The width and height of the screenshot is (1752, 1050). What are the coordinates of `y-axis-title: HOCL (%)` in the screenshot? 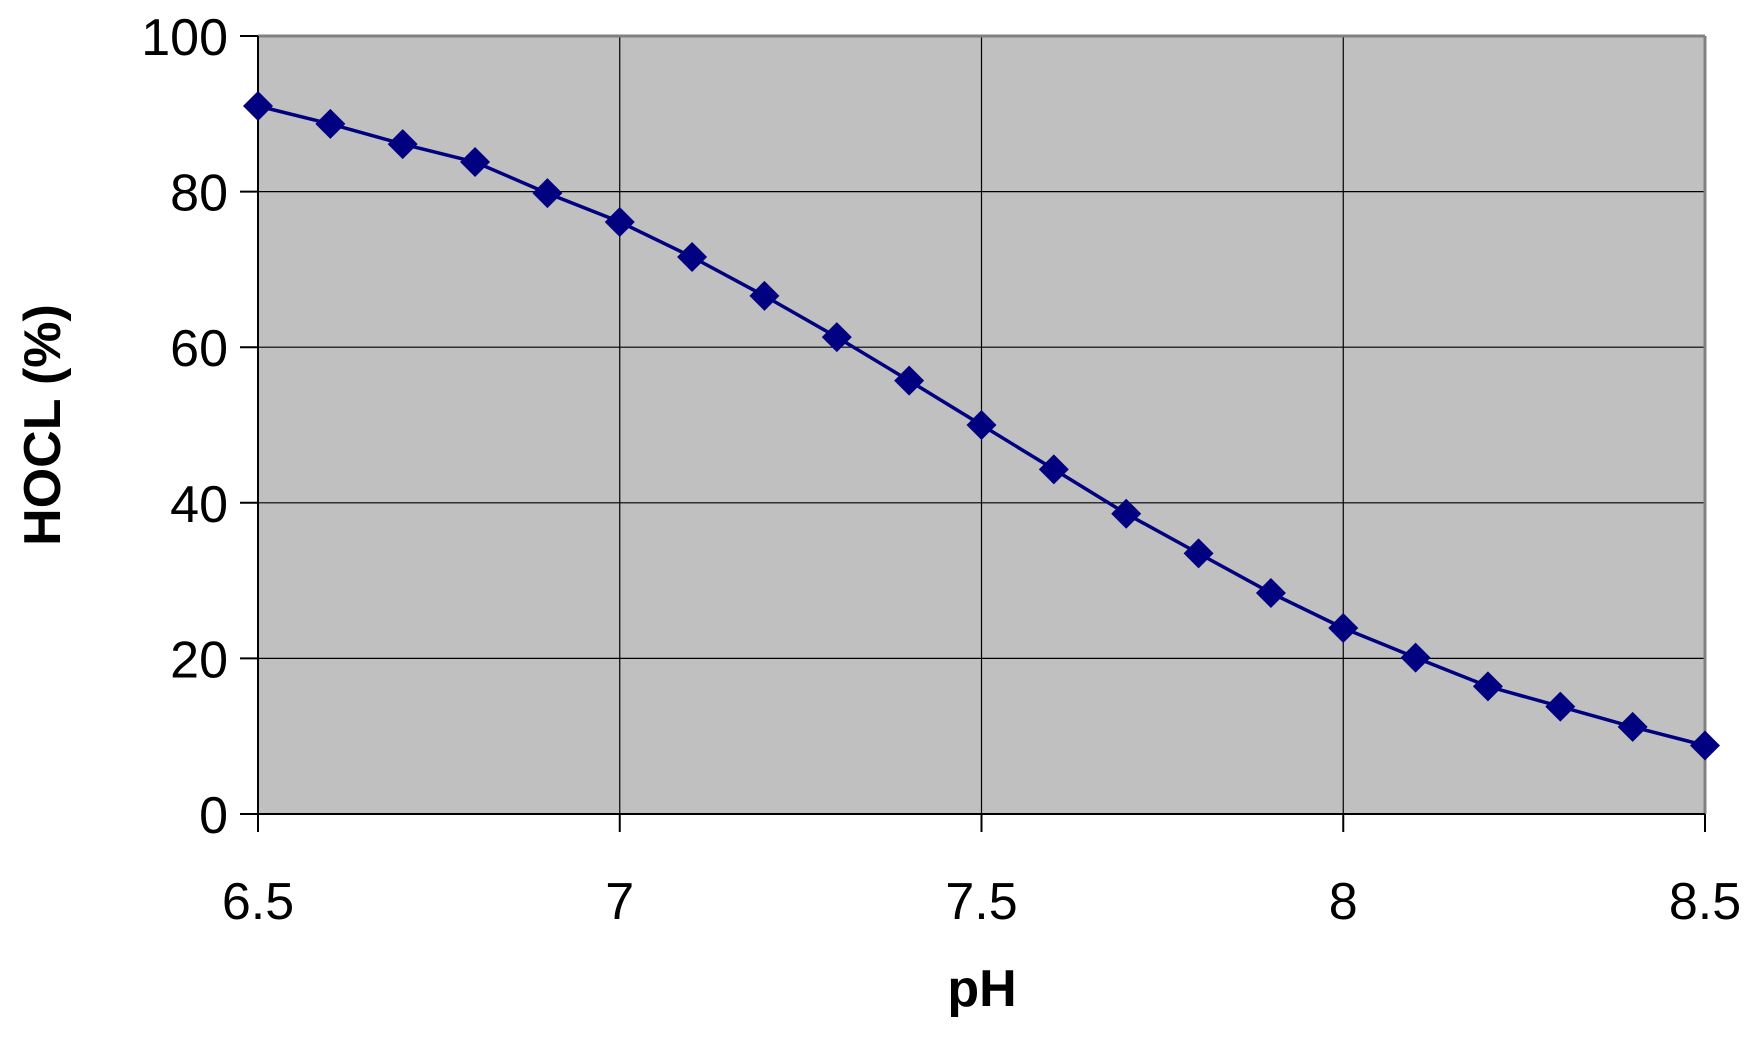 It's located at (43, 425).